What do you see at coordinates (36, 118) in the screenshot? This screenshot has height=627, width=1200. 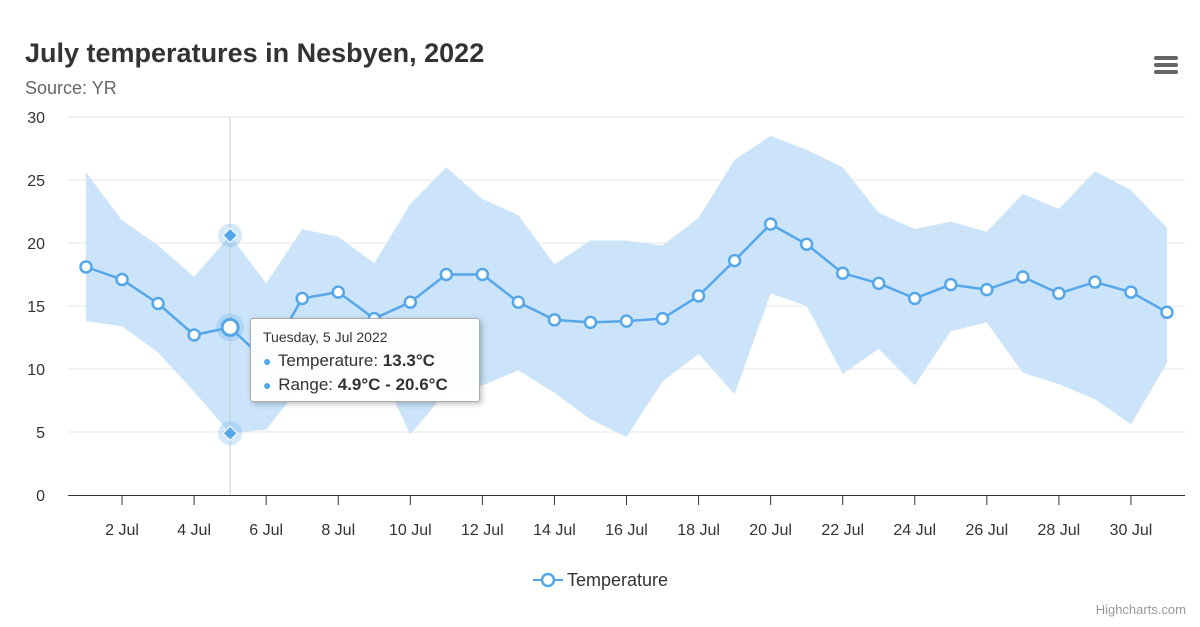 I see `y-tick-label: 30` at bounding box center [36, 118].